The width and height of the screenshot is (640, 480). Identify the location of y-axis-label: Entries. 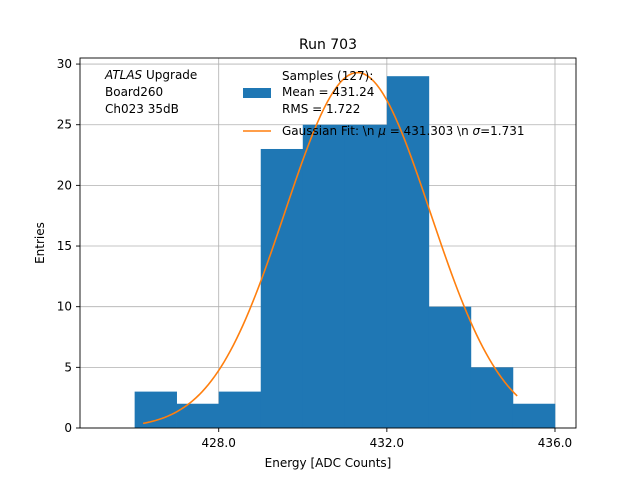
(40, 243).